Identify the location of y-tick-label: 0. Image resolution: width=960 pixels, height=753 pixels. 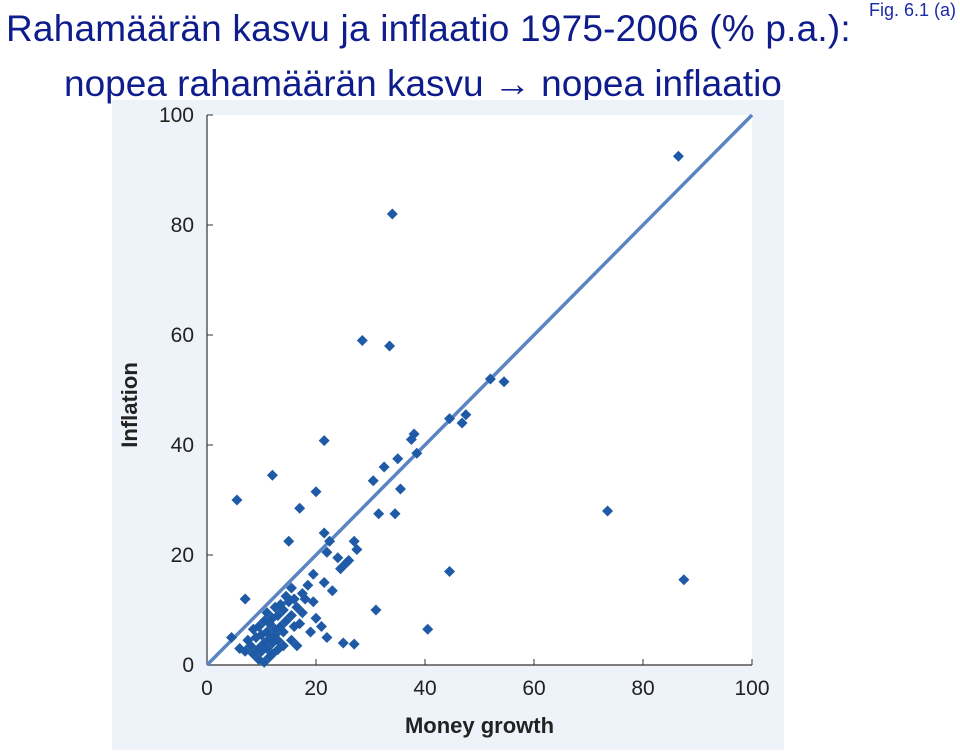
(188, 665).